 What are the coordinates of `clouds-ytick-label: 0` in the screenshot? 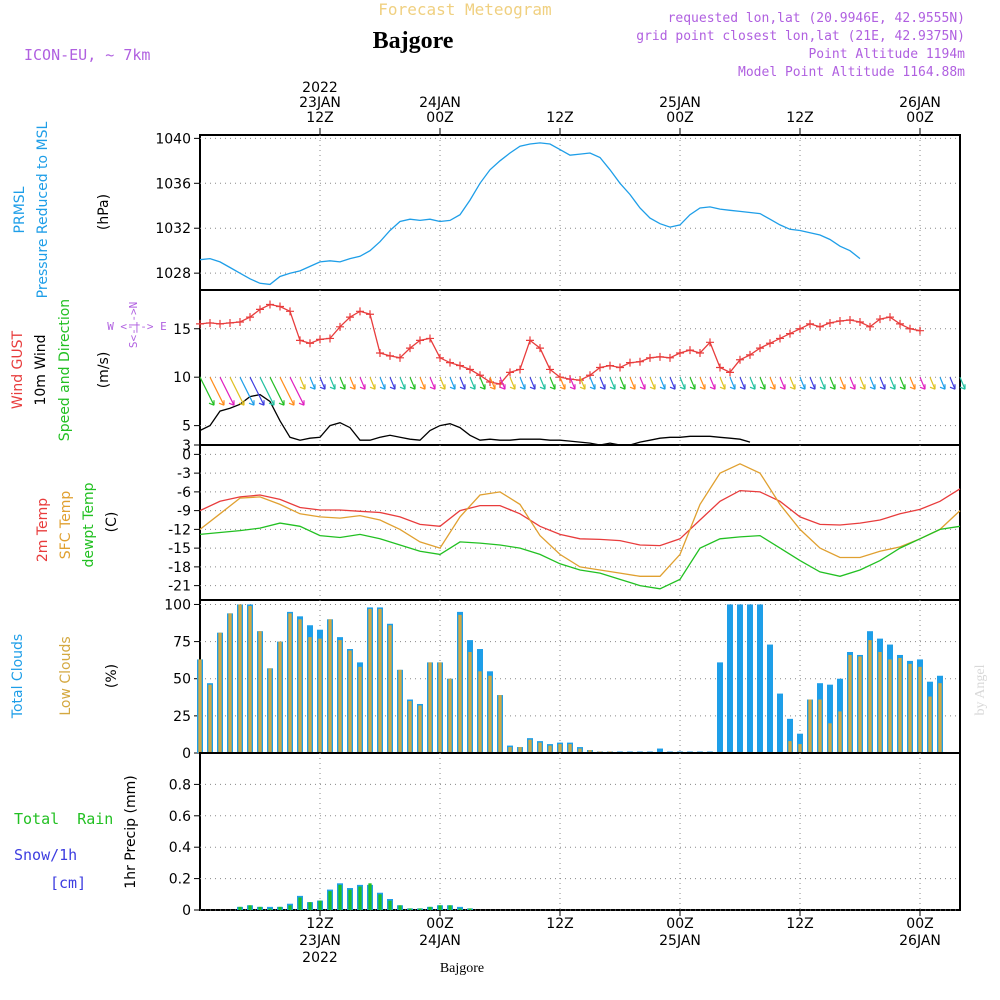 It's located at (186, 754).